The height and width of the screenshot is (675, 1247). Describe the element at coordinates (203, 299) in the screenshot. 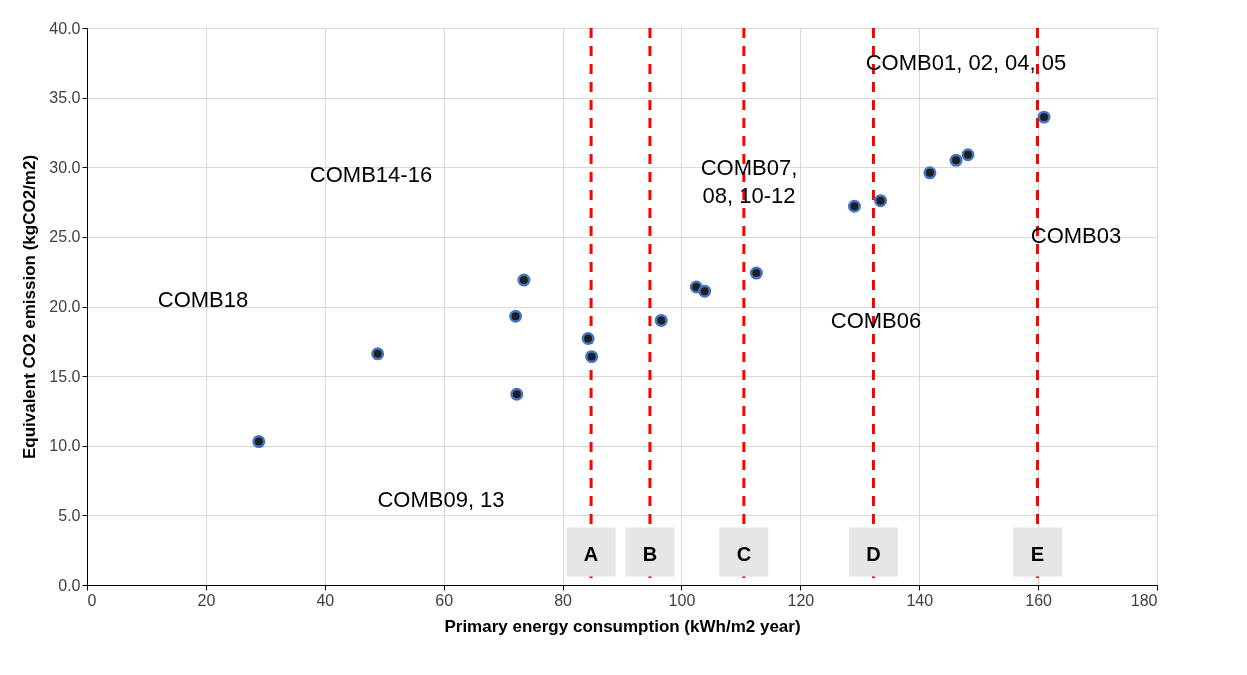

I see `annotation: COMB18` at that location.